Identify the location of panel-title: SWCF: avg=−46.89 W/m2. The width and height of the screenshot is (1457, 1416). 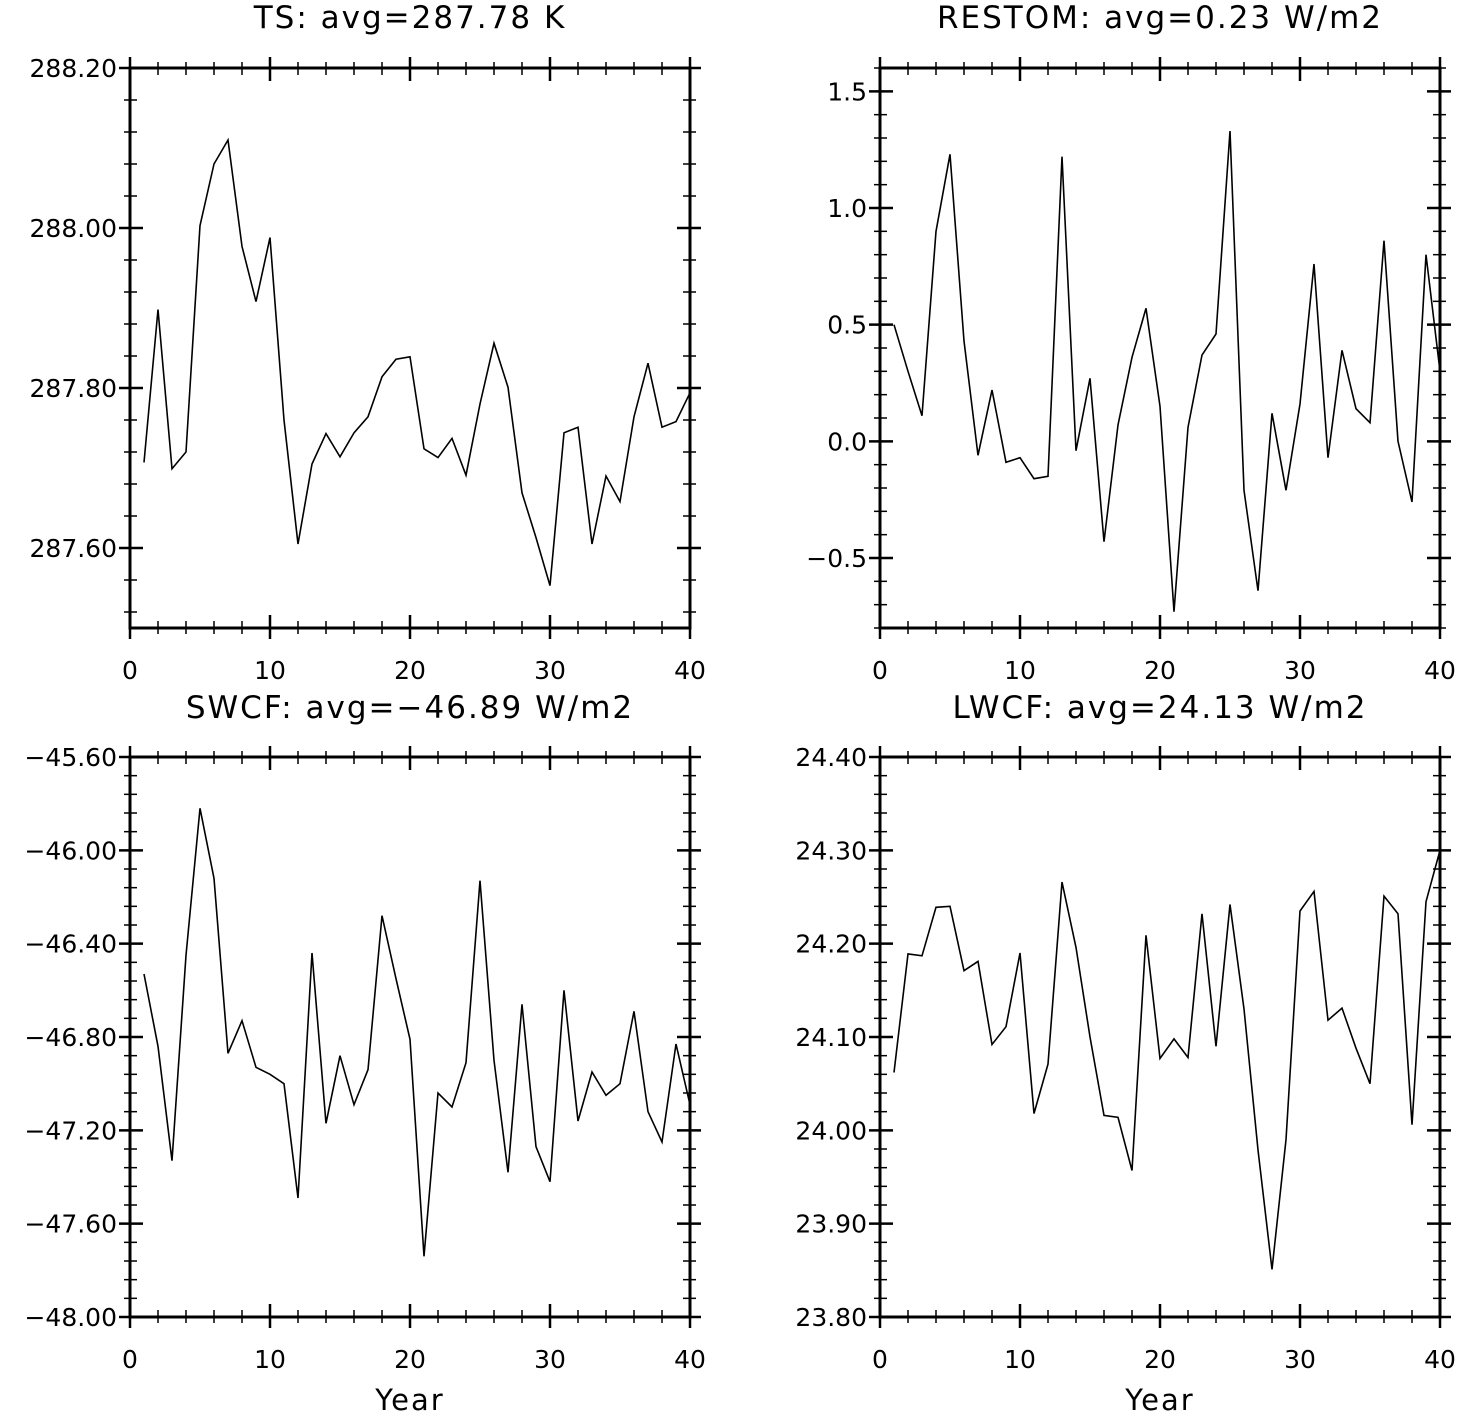
(410, 708).